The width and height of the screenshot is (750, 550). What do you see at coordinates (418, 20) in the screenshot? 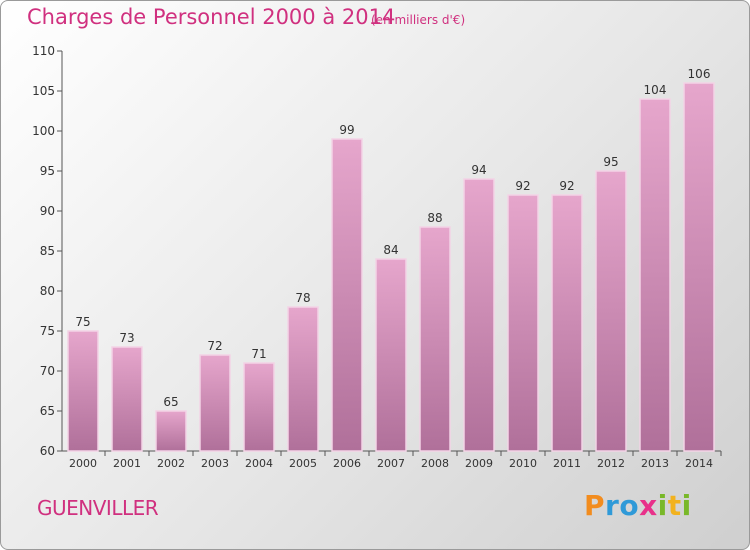
I see `chart-subtitle: (en milliers d'€)` at bounding box center [418, 20].